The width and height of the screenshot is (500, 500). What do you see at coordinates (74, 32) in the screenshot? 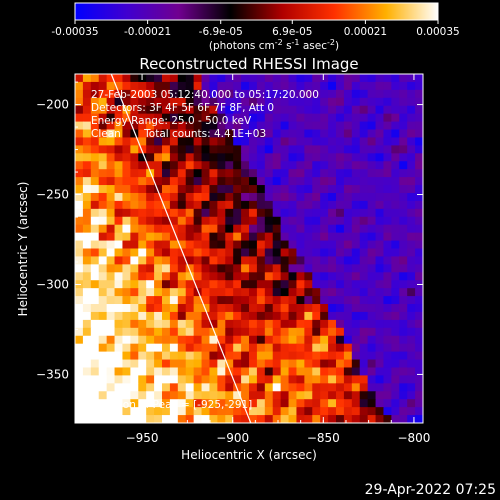
I see `colorbar-tick-label: -0.00035` at bounding box center [74, 32].